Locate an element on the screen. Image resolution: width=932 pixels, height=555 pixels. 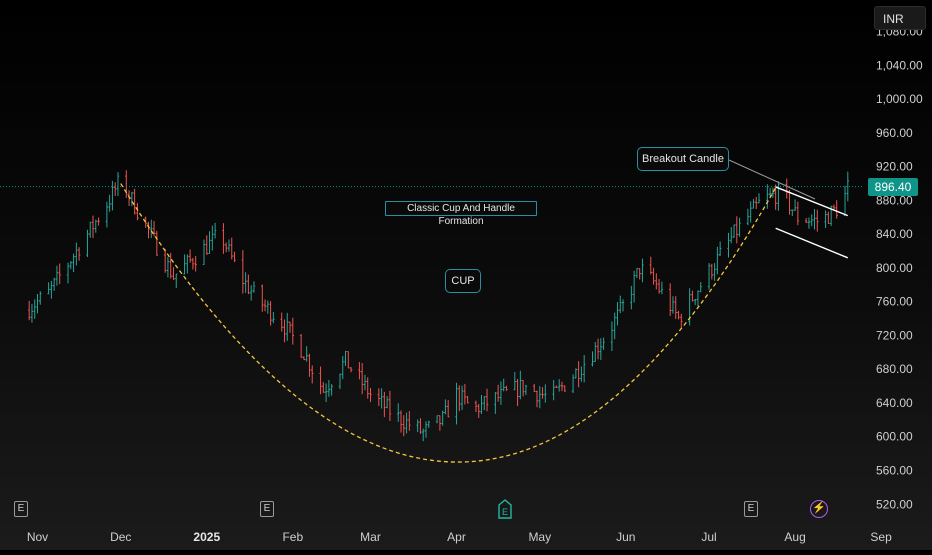
svg-text: E is located at coordinates (505, 512).